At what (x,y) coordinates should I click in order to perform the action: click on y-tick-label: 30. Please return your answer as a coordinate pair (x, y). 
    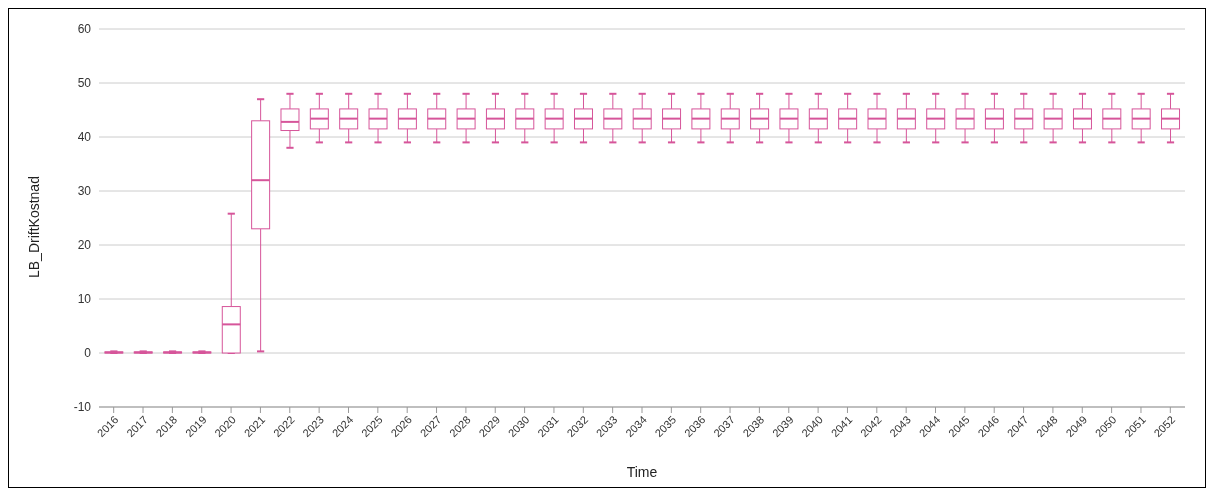
    Looking at the image, I should click on (84, 191).